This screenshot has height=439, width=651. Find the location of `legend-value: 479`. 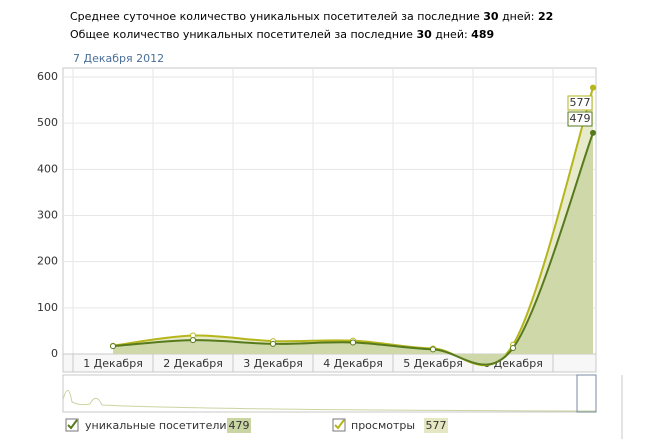

legend-value: 479 is located at coordinates (239, 425).